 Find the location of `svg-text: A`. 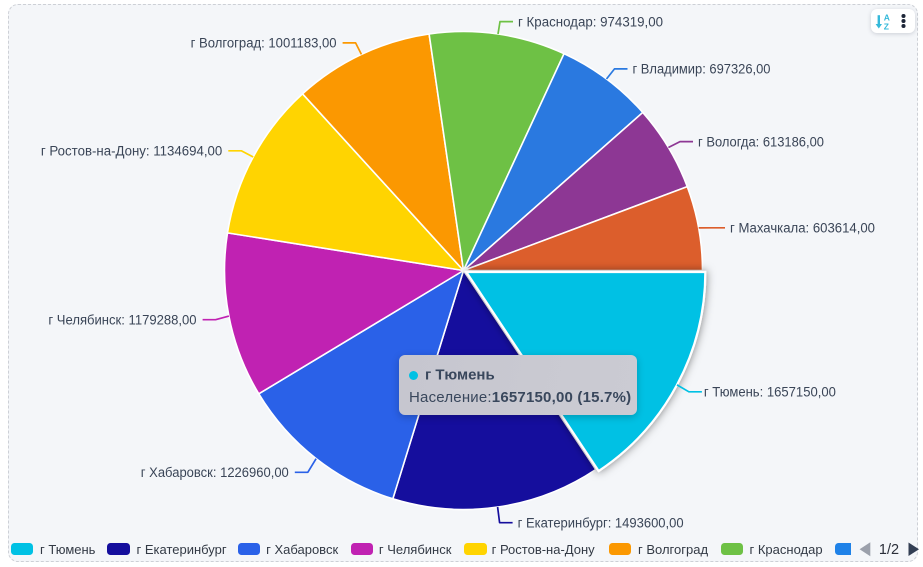

svg-text: A is located at coordinates (887, 17).